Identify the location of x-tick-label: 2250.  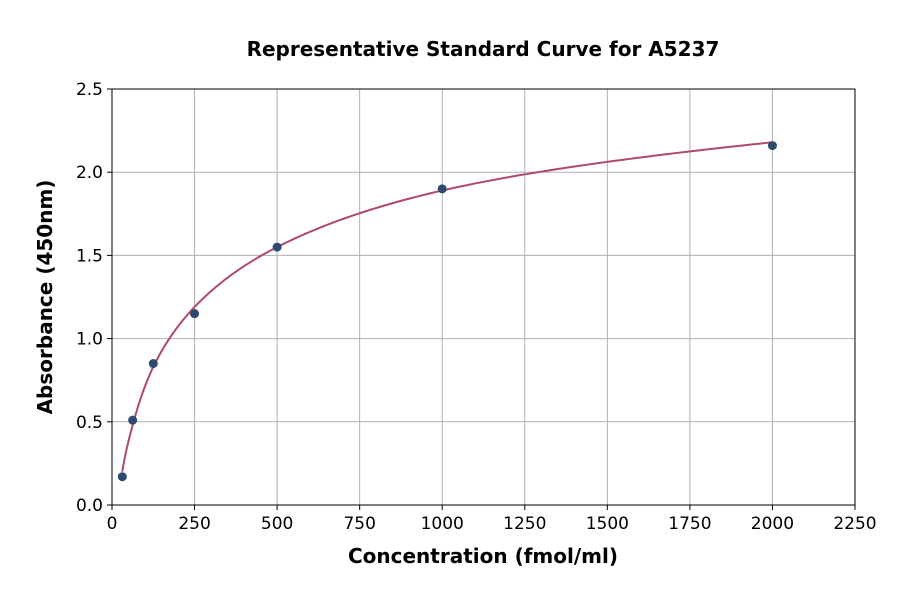
(854, 524).